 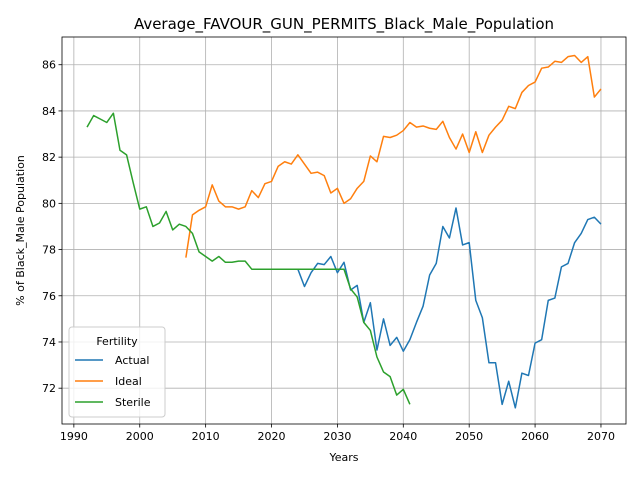 I want to click on legend-label-sterile: Sterile, so click(x=133, y=402).